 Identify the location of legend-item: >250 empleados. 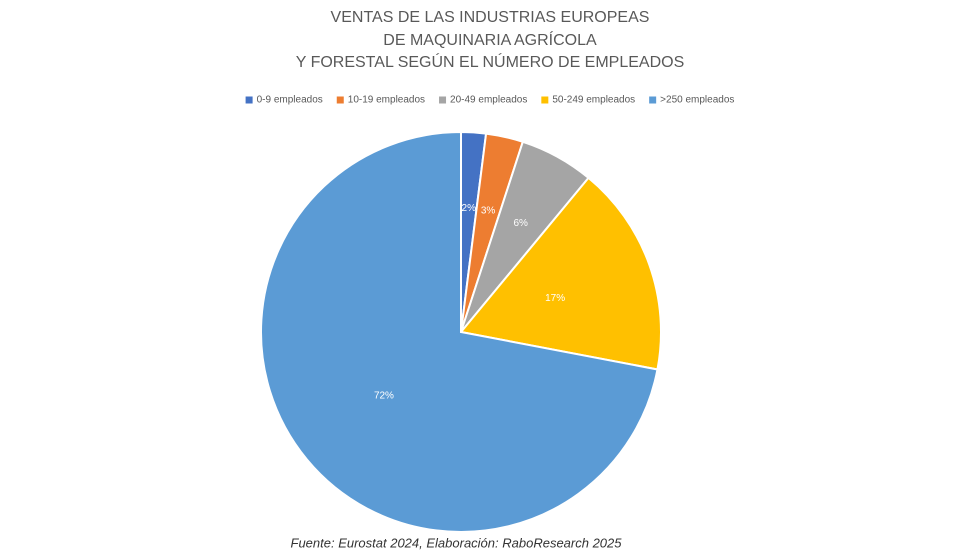
(691, 100).